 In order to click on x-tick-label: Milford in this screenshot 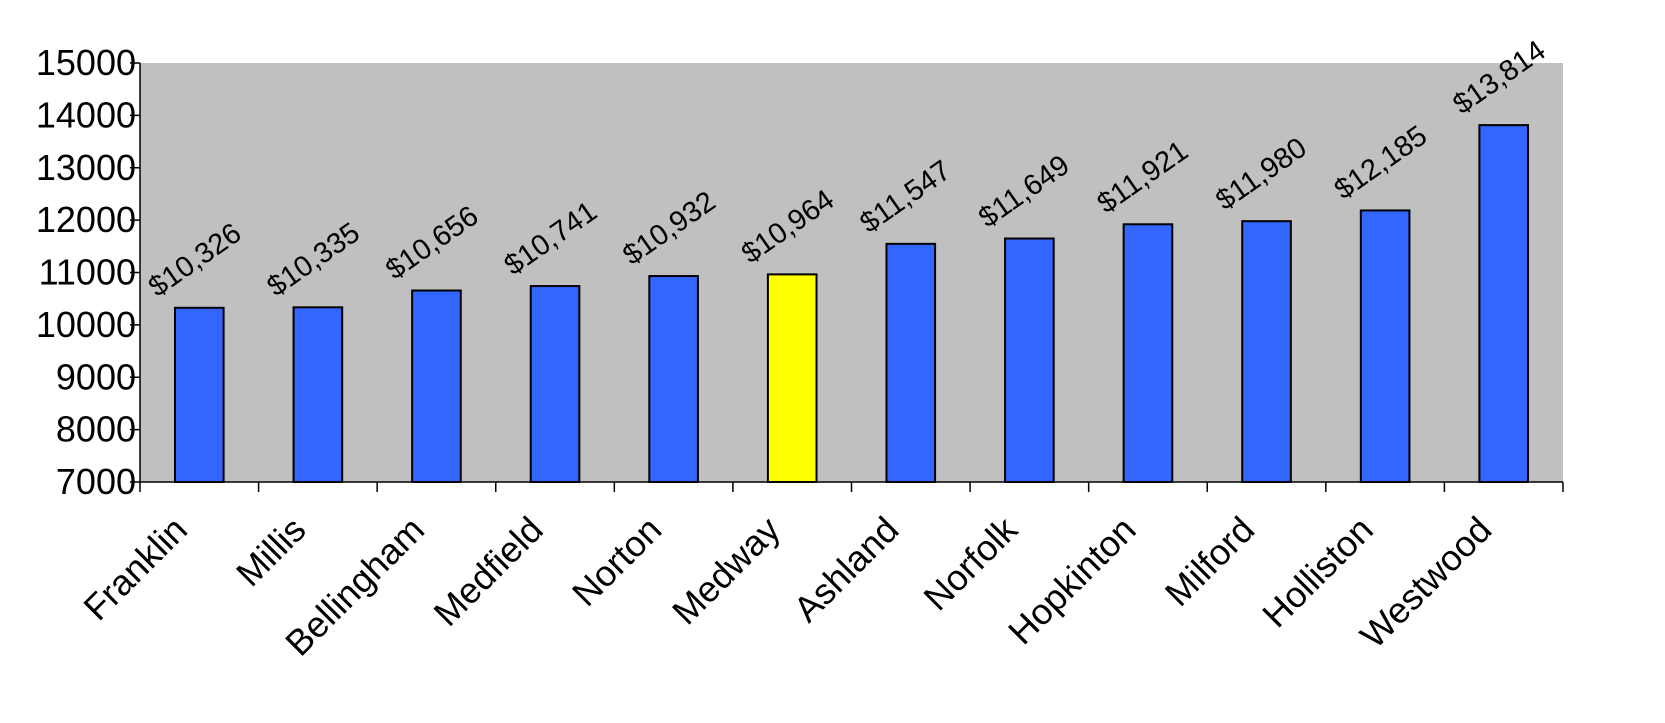, I will do `click(1209, 561)`.